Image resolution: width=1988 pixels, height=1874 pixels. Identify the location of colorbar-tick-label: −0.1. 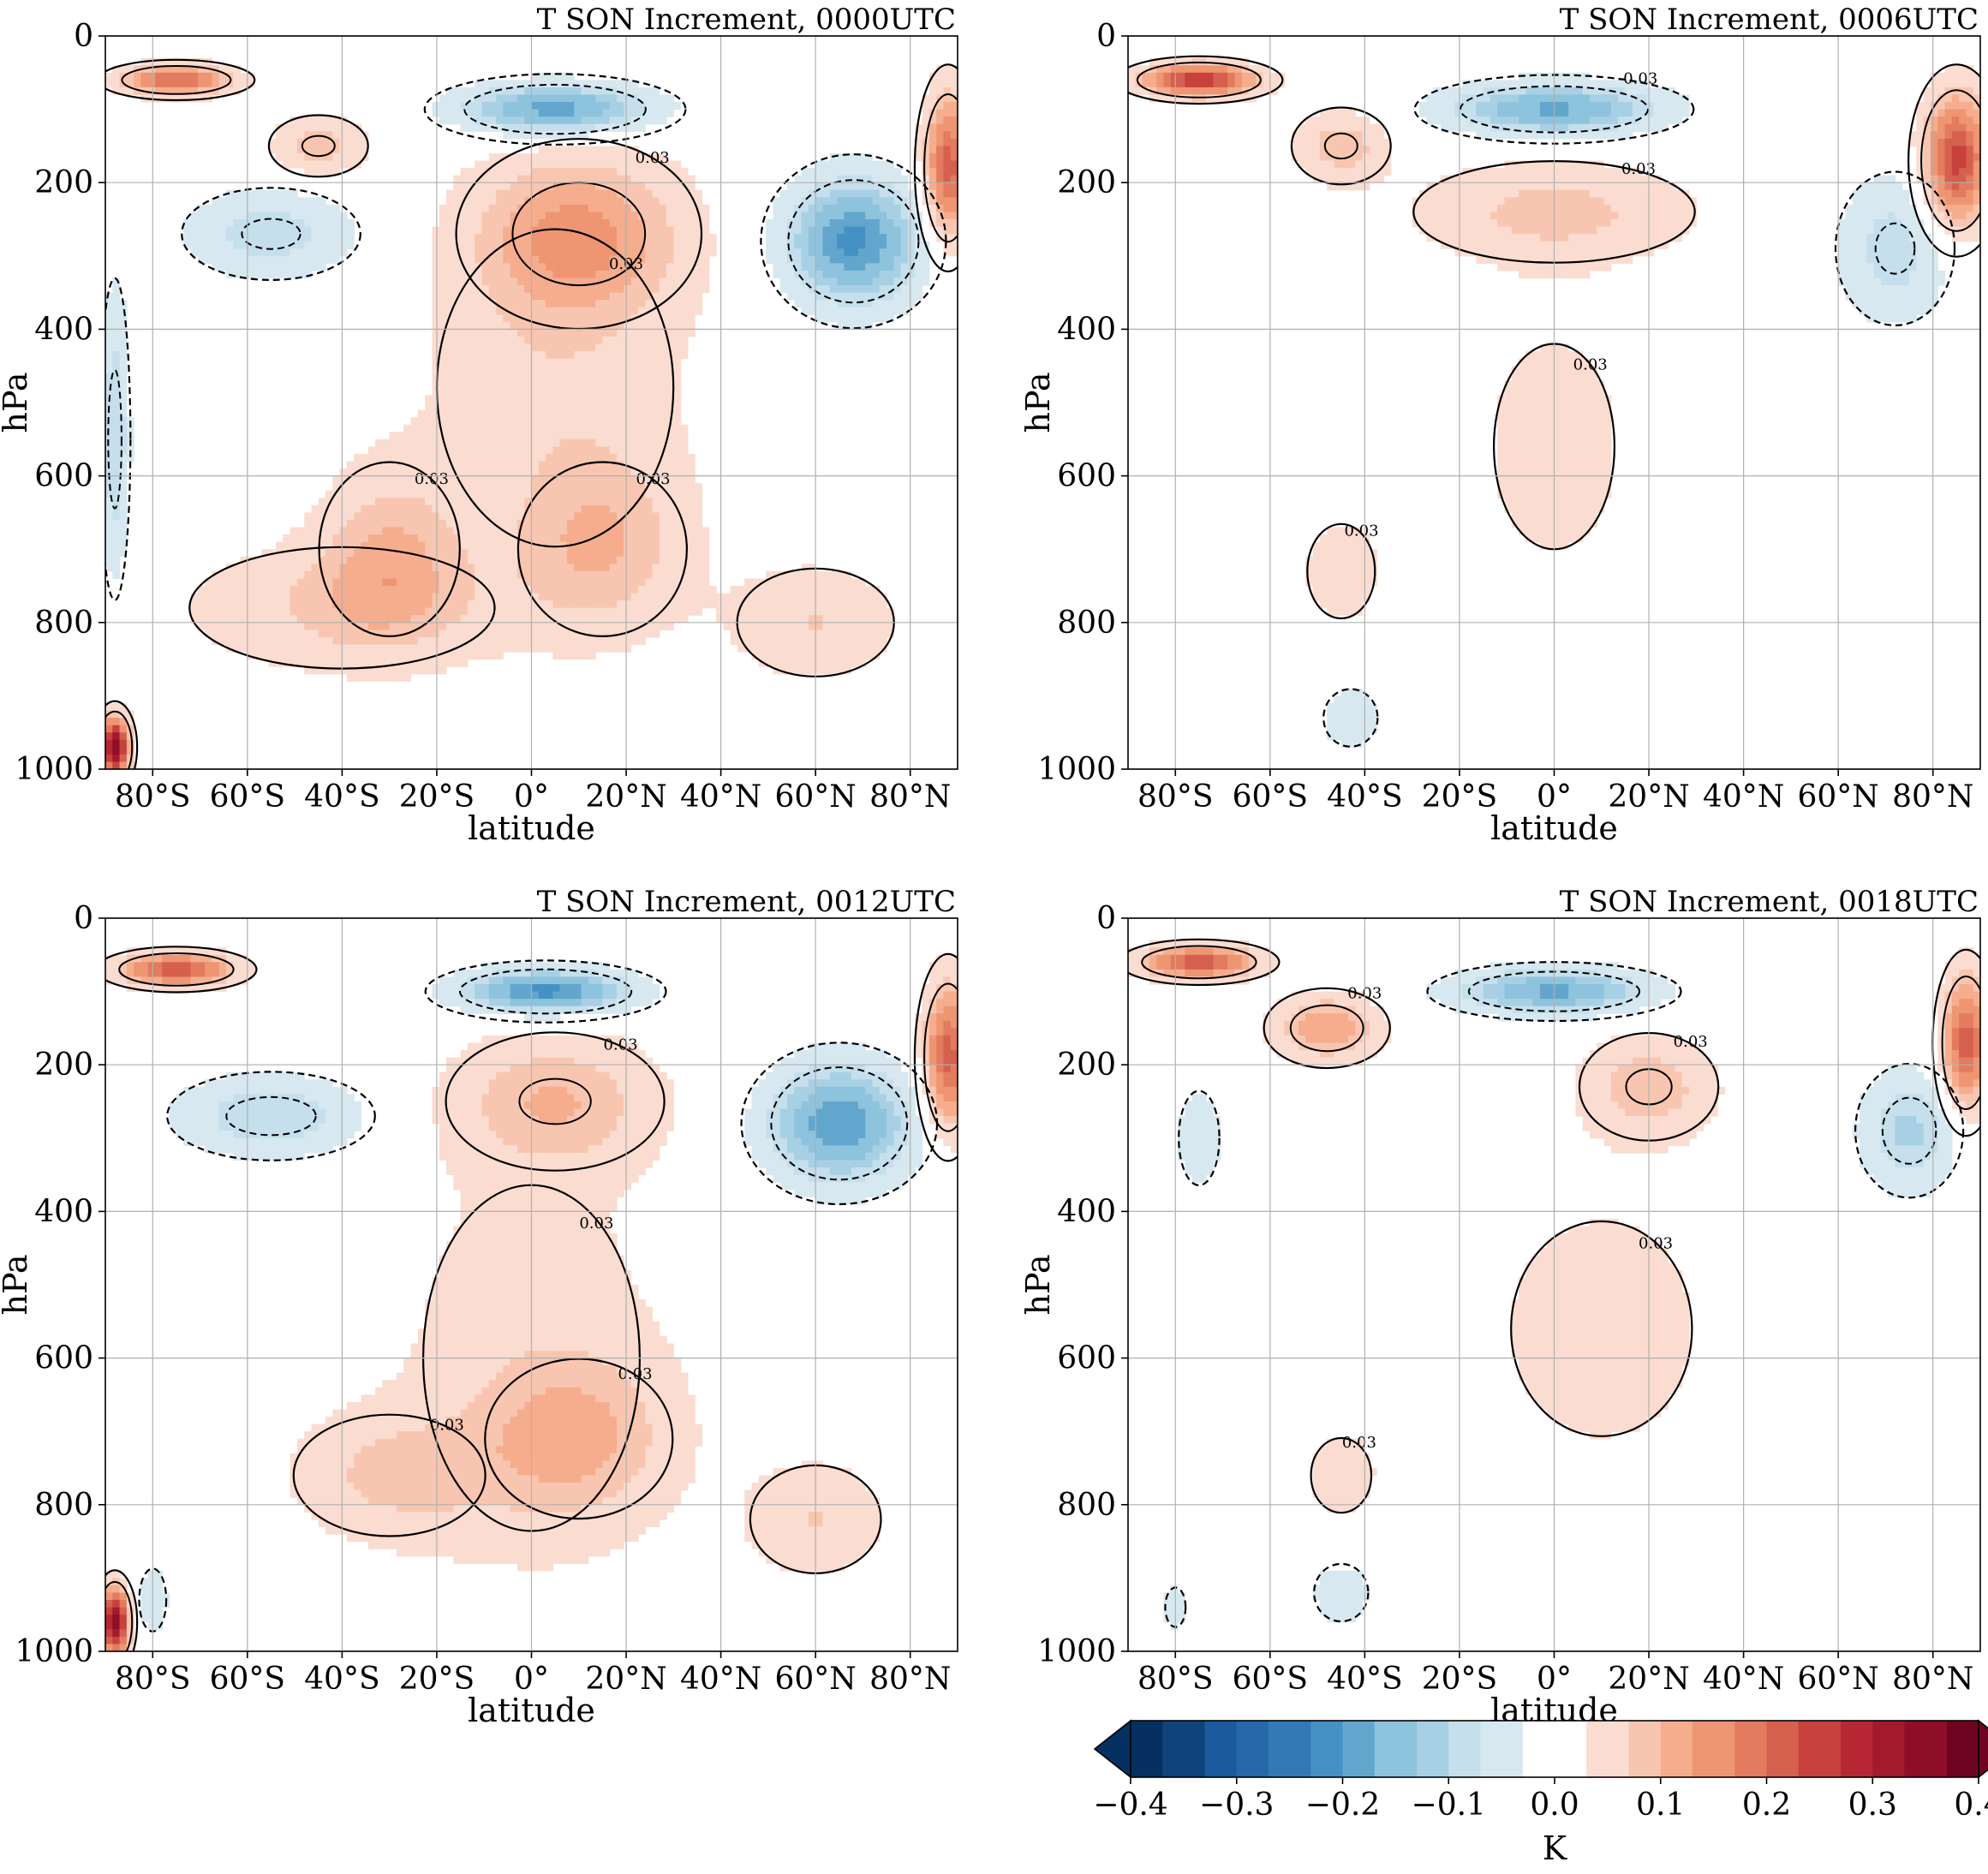
(1449, 1805).